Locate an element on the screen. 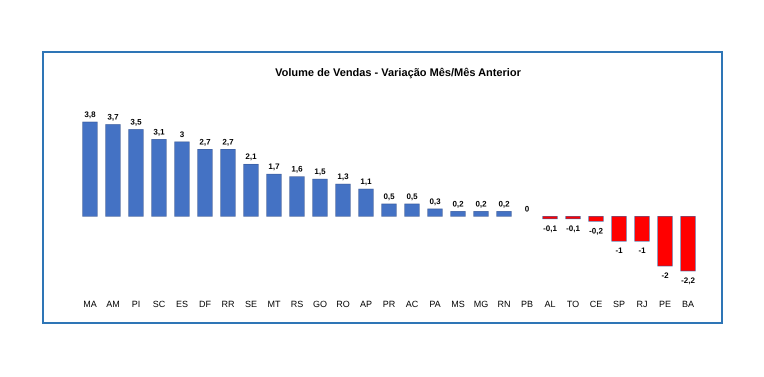  x-tick-label: CE is located at coordinates (596, 304).